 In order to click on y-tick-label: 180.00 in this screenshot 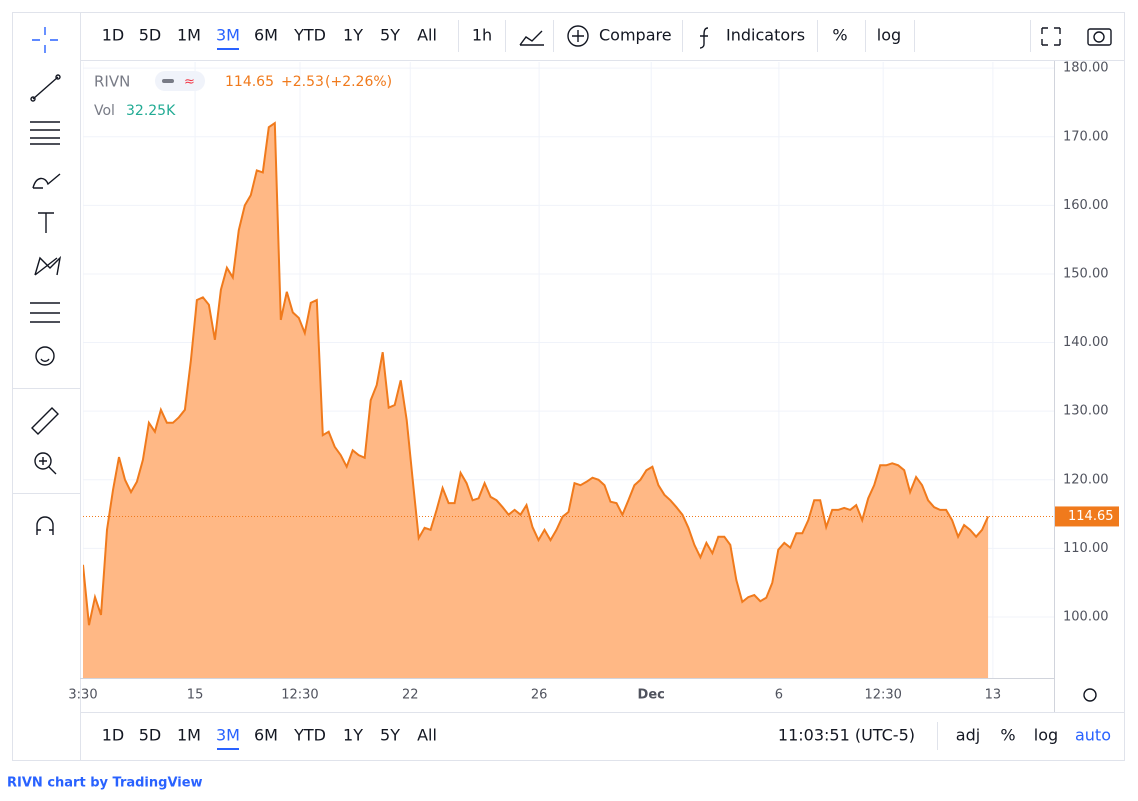, I will do `click(1086, 68)`.